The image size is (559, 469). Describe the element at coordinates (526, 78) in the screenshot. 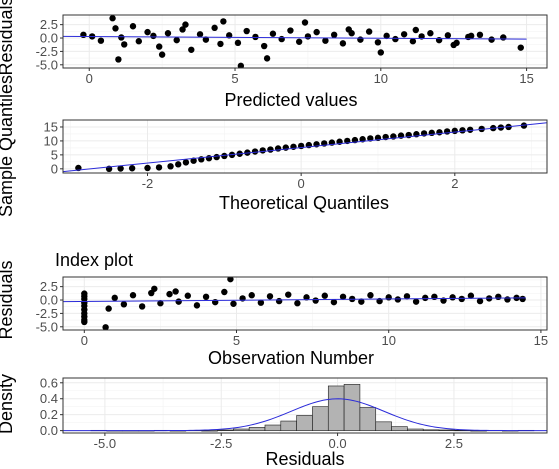

I see `p0-x-tick-label: 15` at that location.